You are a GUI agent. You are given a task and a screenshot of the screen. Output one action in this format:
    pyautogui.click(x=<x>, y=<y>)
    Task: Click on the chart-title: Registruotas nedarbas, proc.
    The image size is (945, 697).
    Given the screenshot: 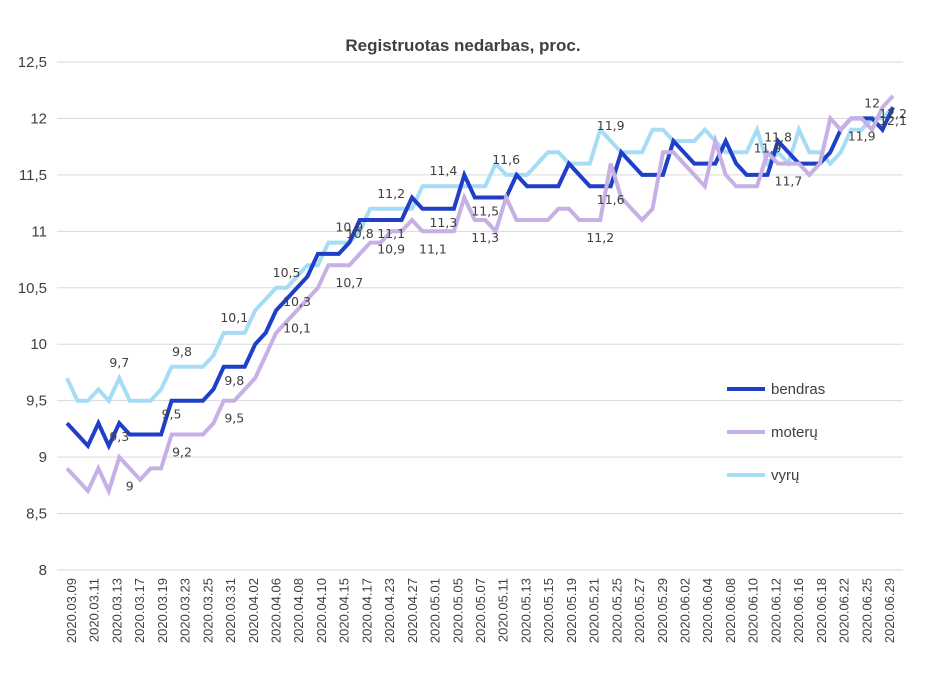 What is the action you would take?
    pyautogui.click(x=462, y=45)
    